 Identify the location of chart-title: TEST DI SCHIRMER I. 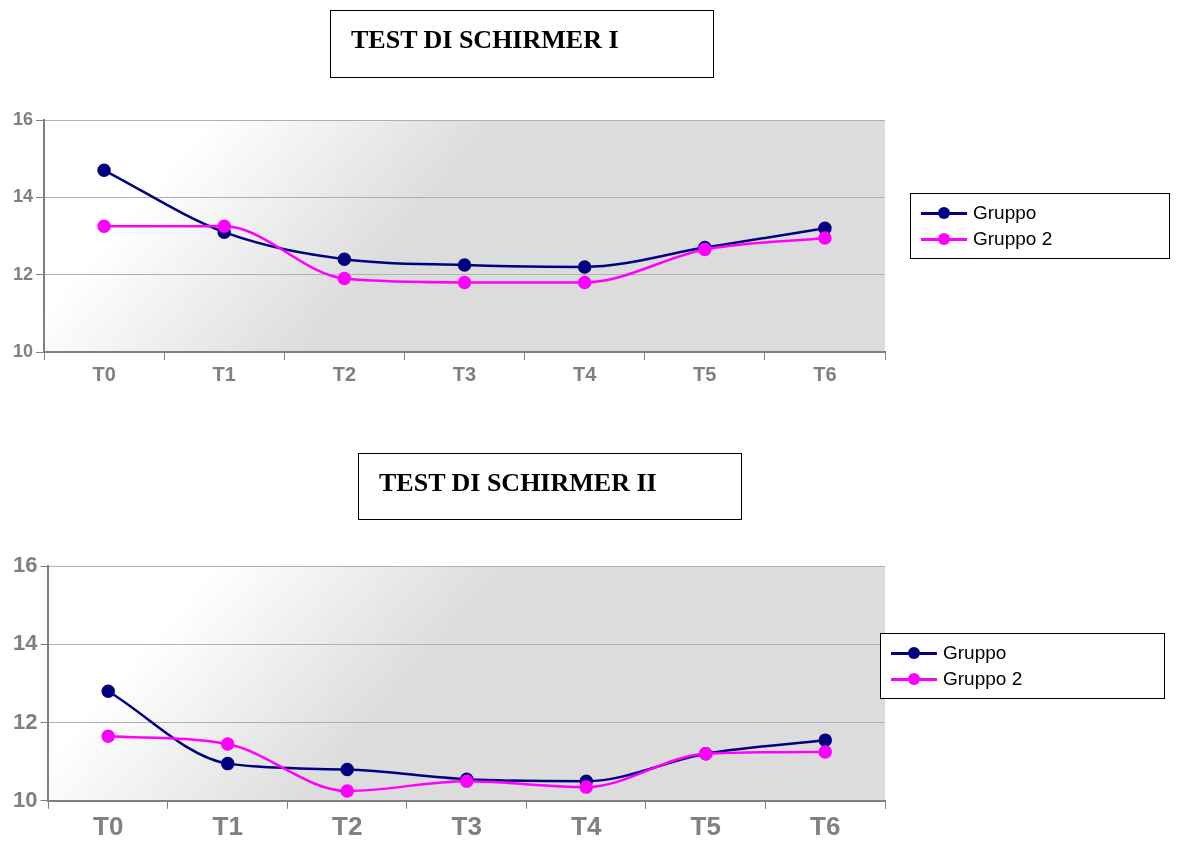
(522, 44).